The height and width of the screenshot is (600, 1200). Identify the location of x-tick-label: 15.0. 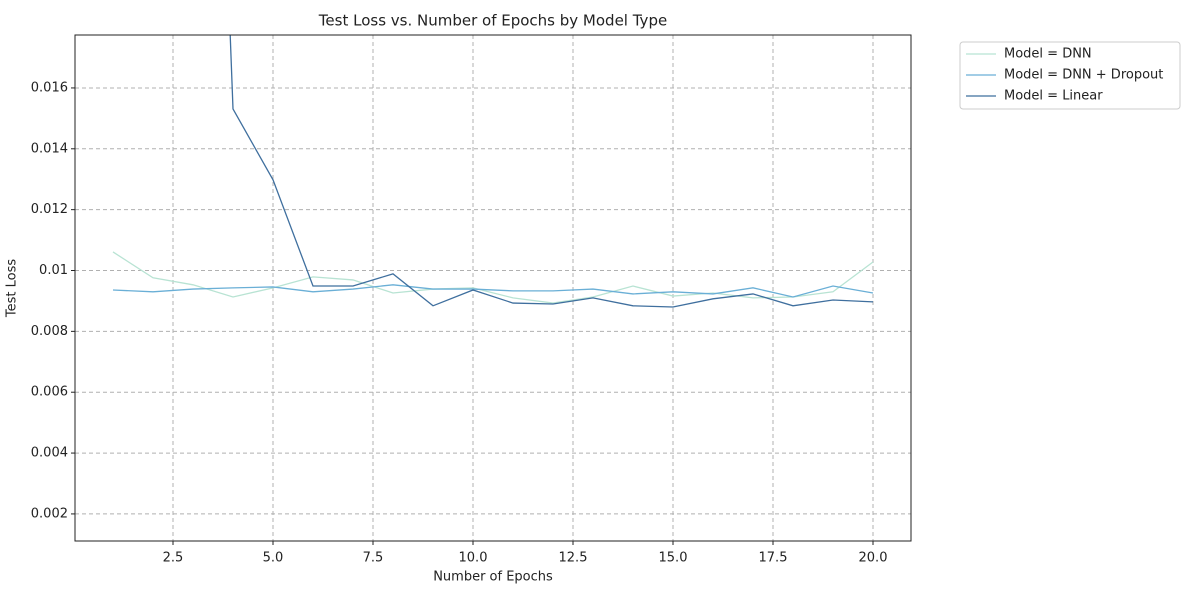
(673, 558).